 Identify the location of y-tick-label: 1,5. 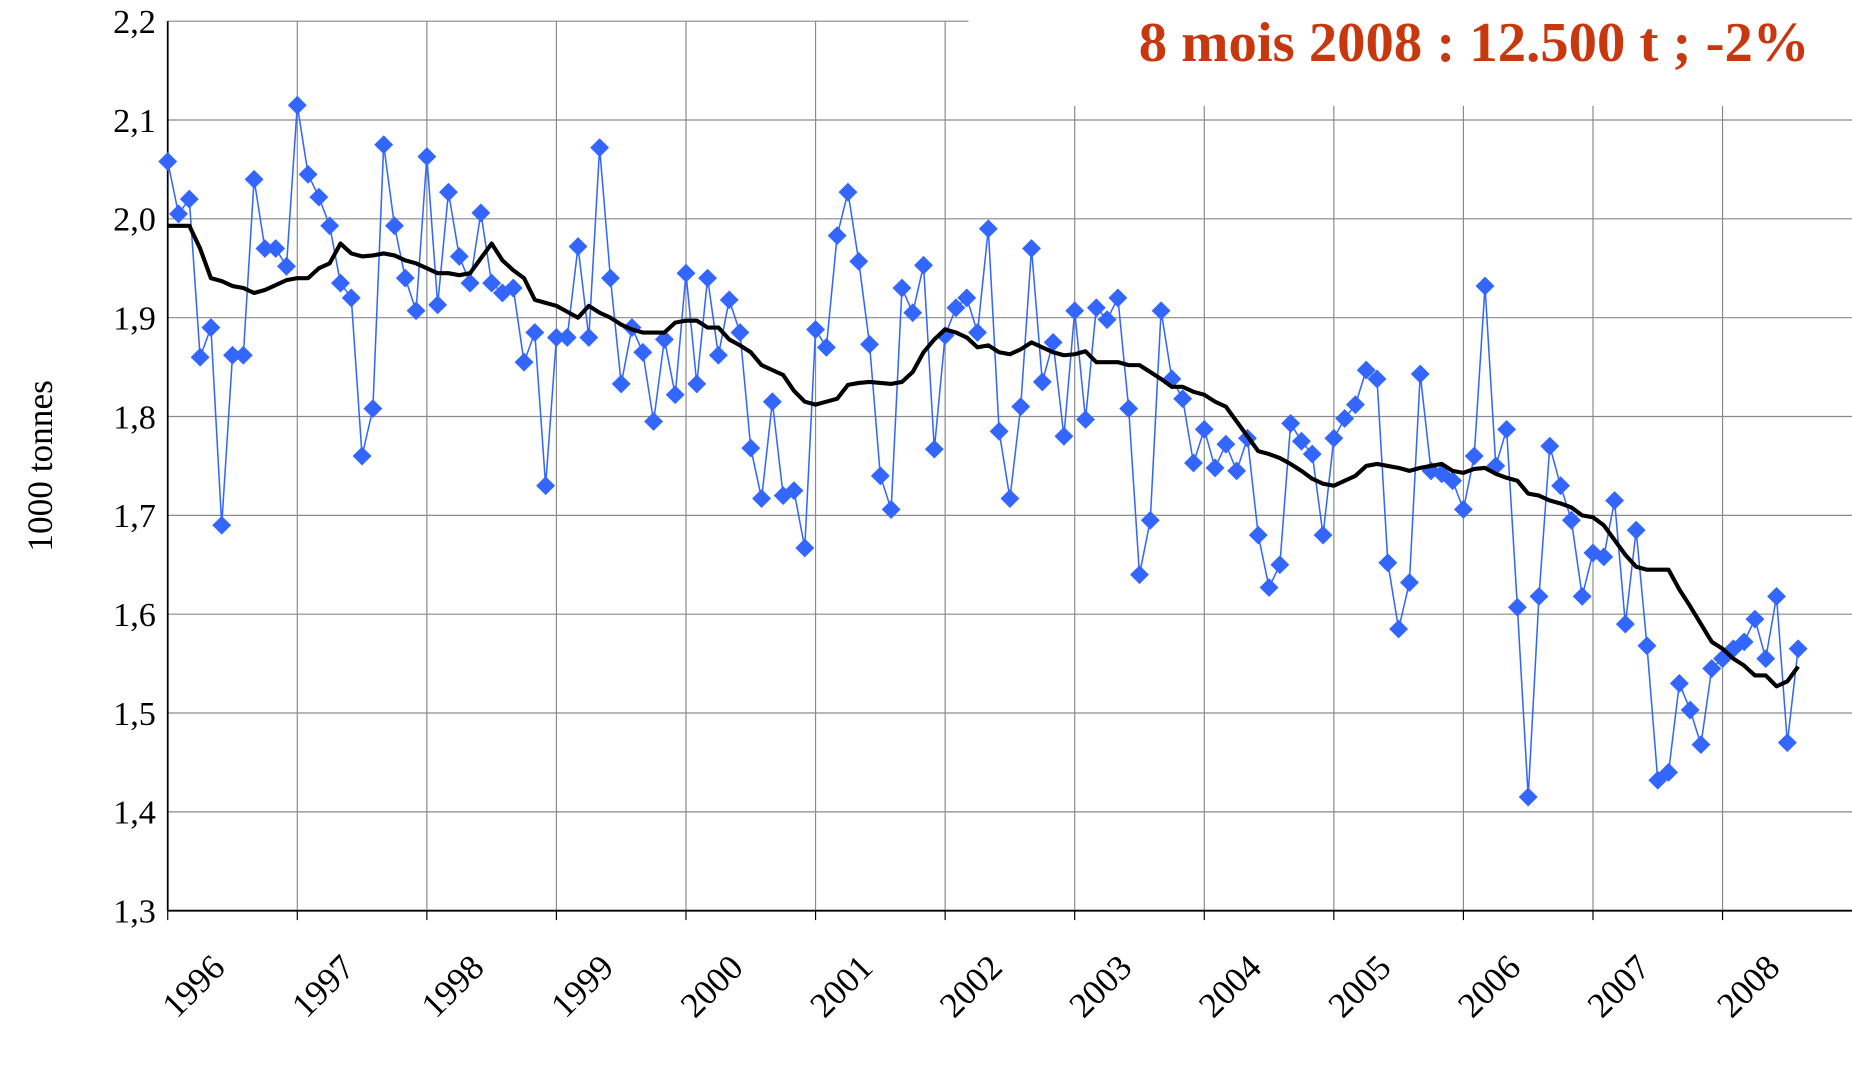
(134, 714).